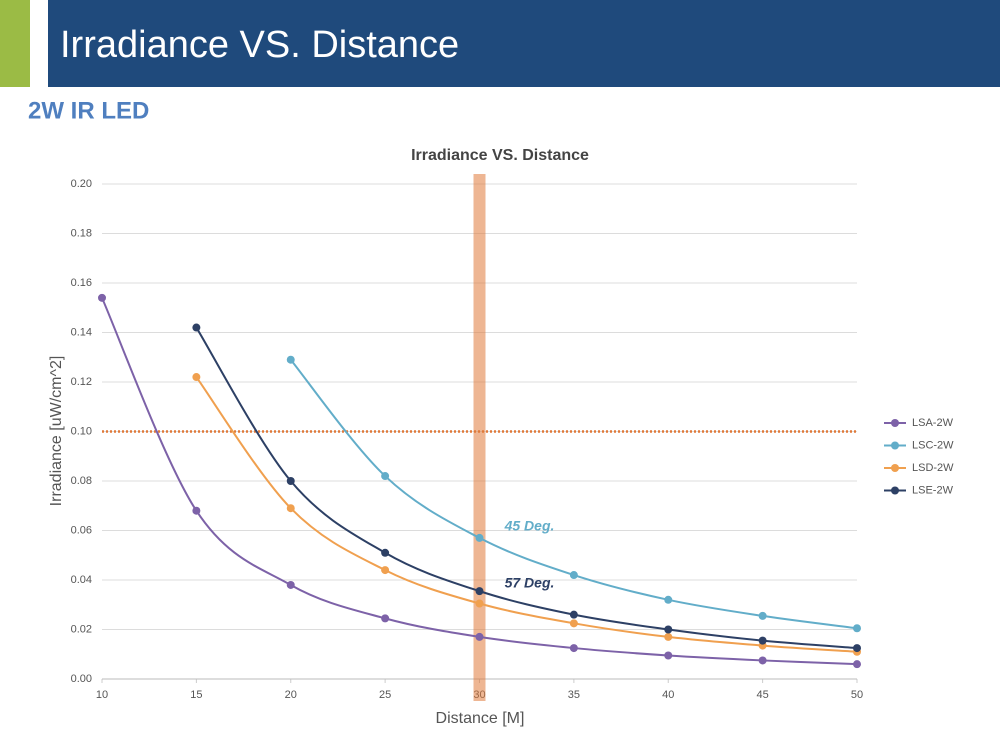 This screenshot has width=1000, height=746. I want to click on chart-title: Irradiance VS. Distance, so click(500, 155).